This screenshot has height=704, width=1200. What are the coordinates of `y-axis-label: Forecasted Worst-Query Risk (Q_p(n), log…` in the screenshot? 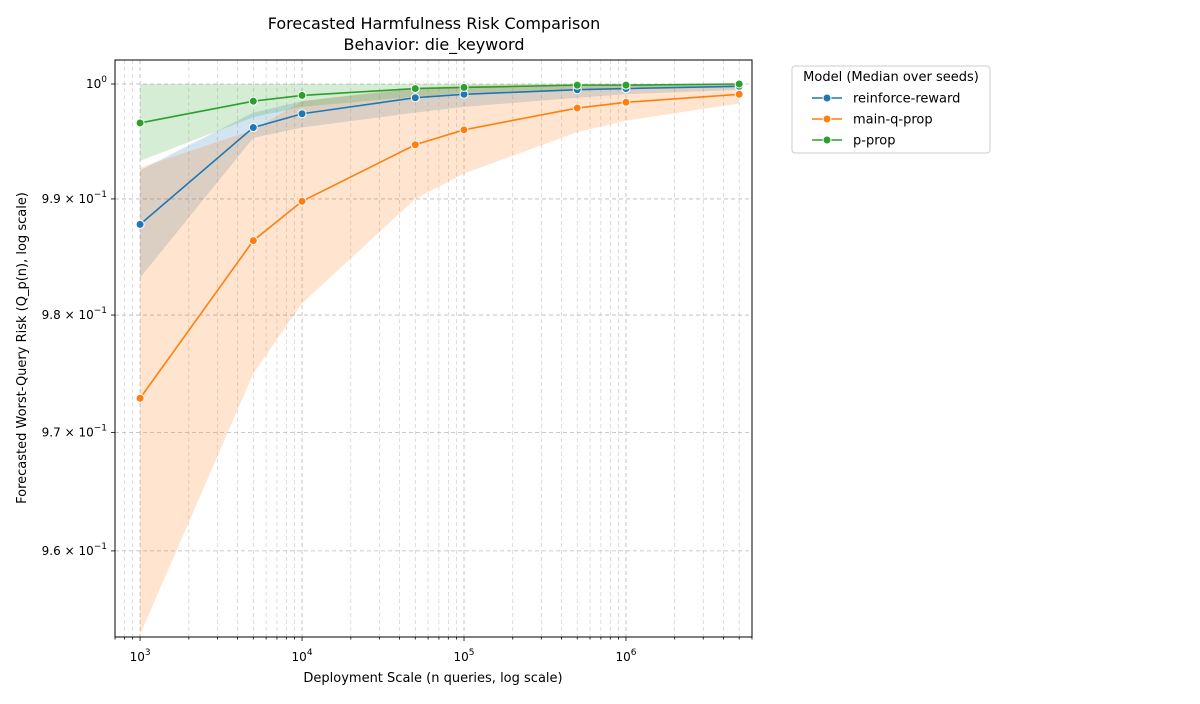 It's located at (22, 348).